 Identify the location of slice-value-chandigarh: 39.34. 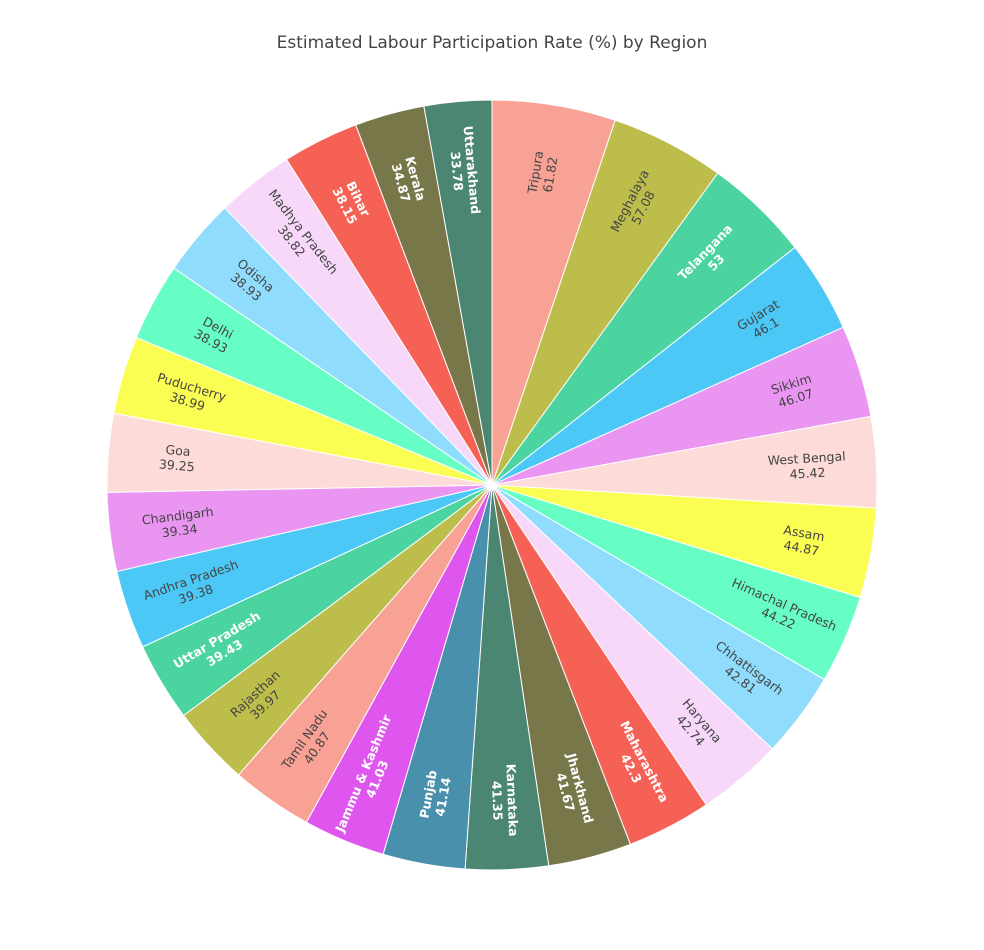
(179, 530).